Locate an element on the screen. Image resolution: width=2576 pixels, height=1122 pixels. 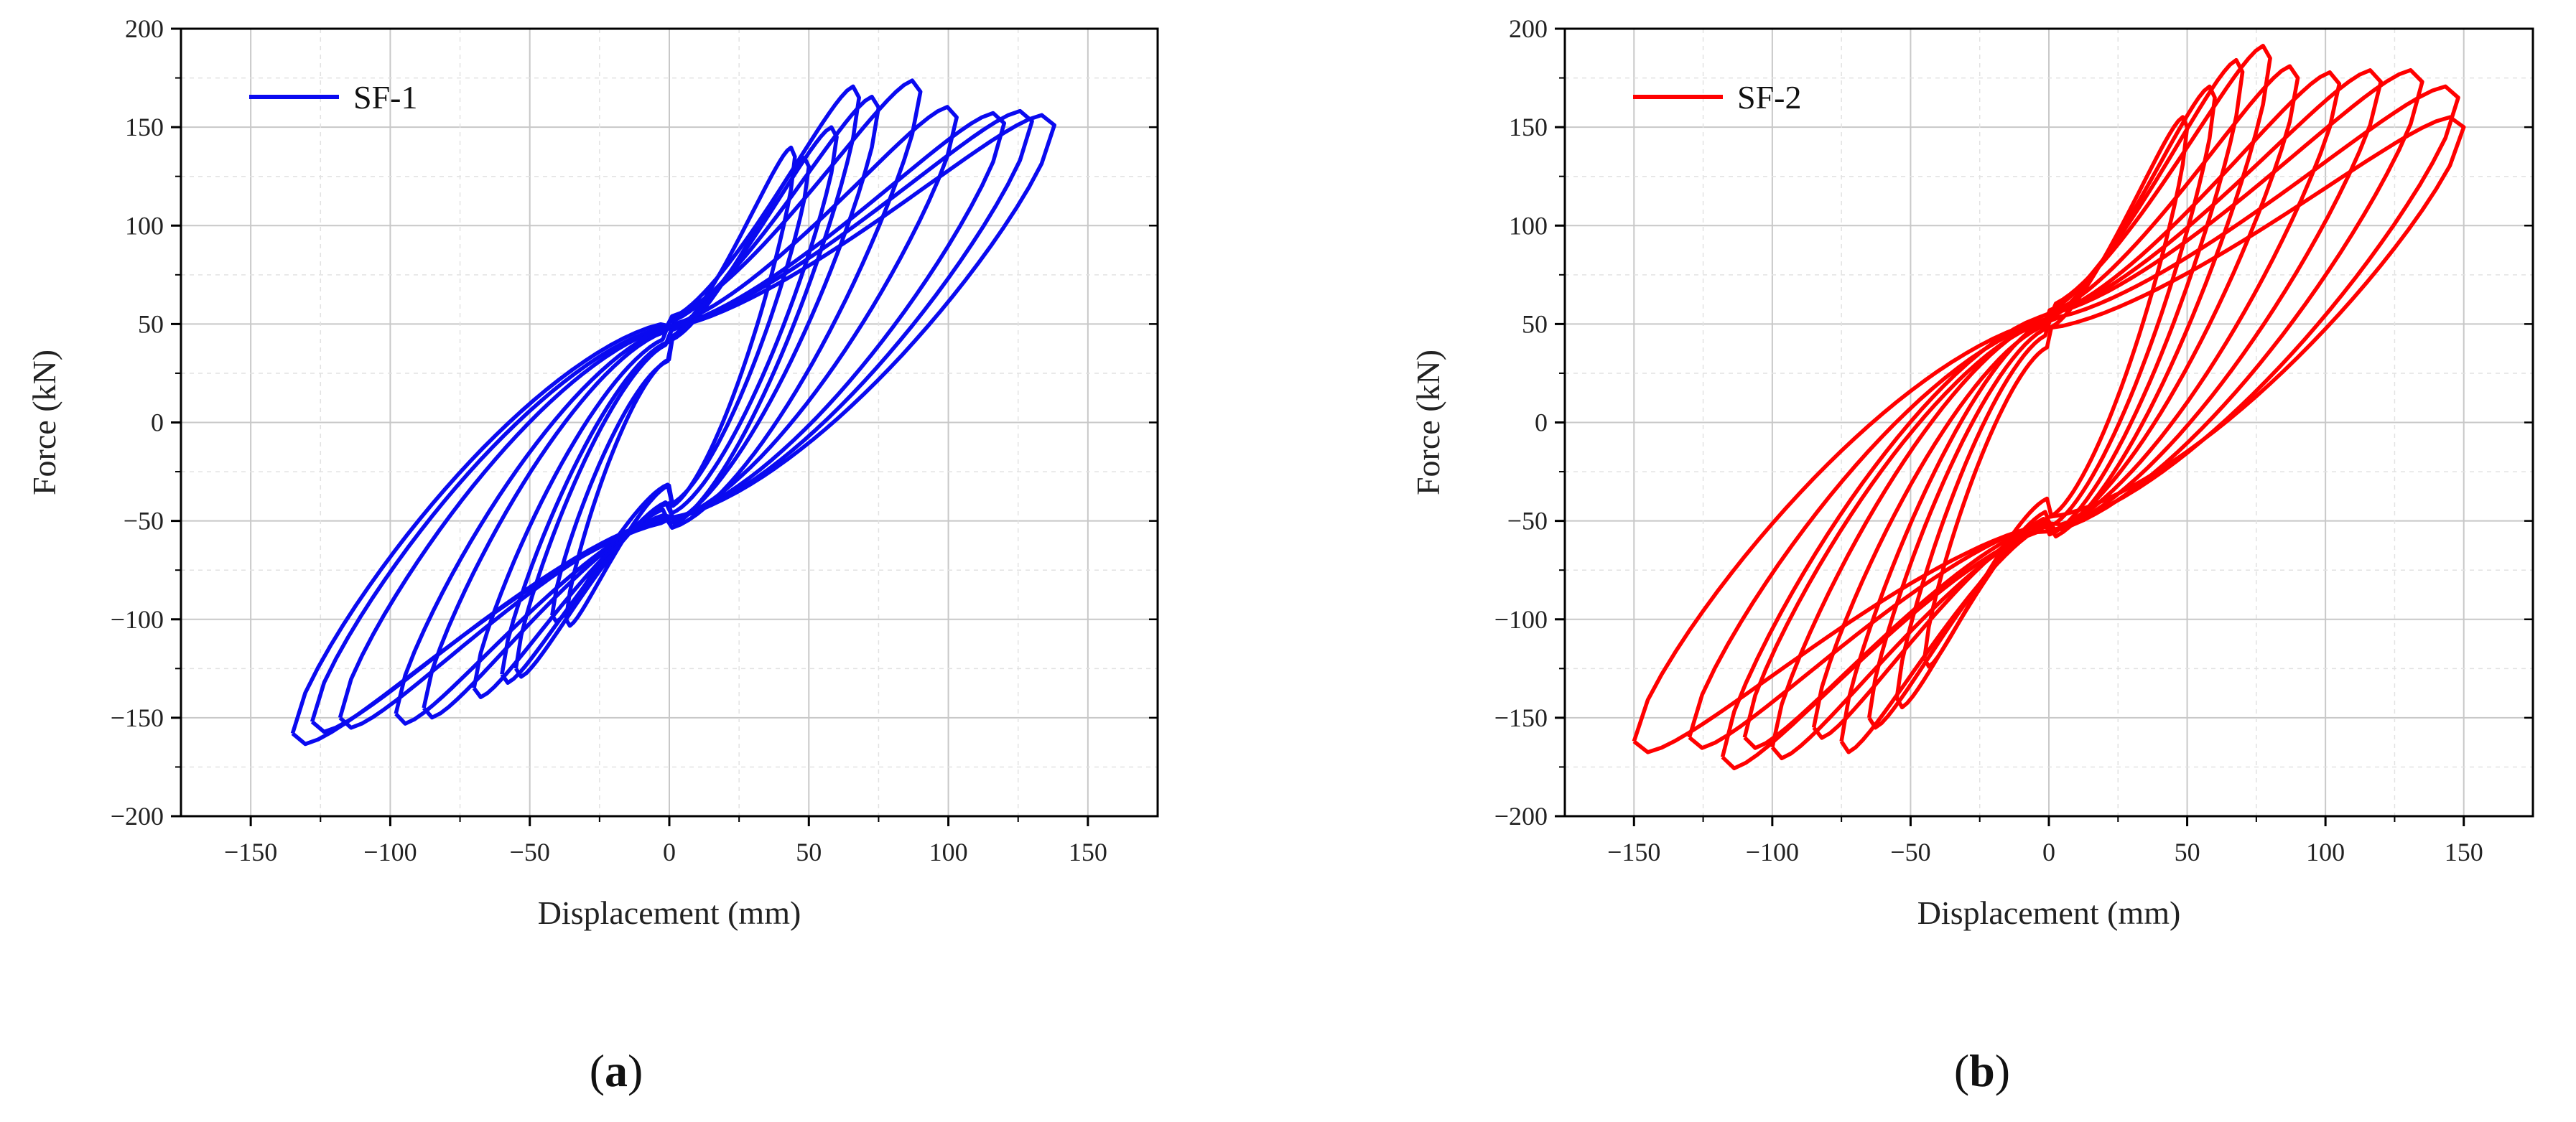
caption-a-letter: a is located at coordinates (616, 1070).